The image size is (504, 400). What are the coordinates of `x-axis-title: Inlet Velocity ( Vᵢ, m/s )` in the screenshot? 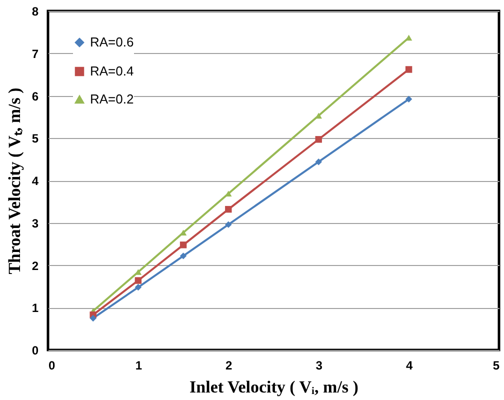 It's located at (274, 387).